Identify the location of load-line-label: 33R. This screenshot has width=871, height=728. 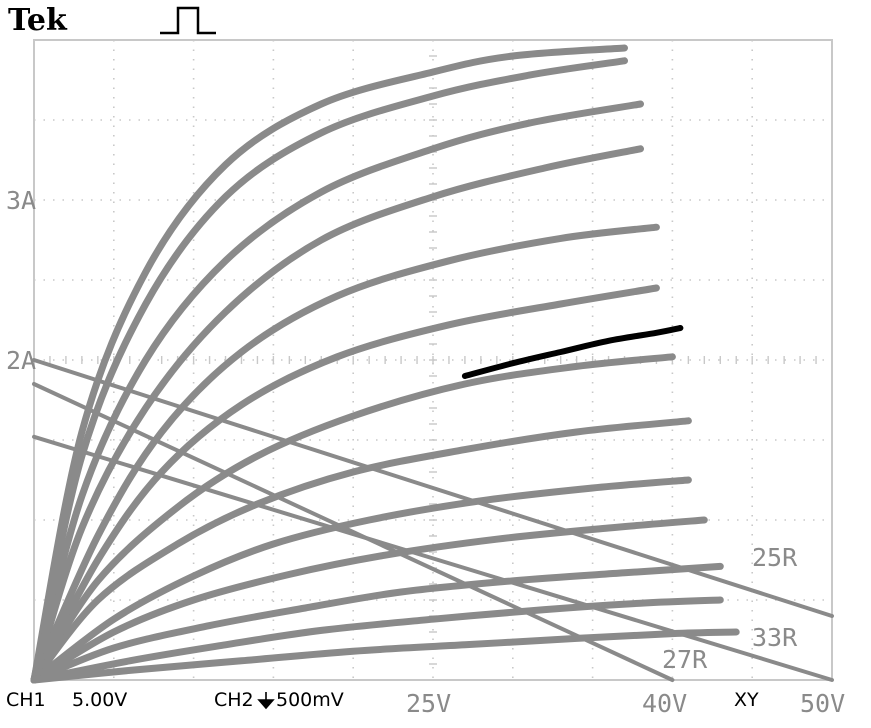
(775, 637).